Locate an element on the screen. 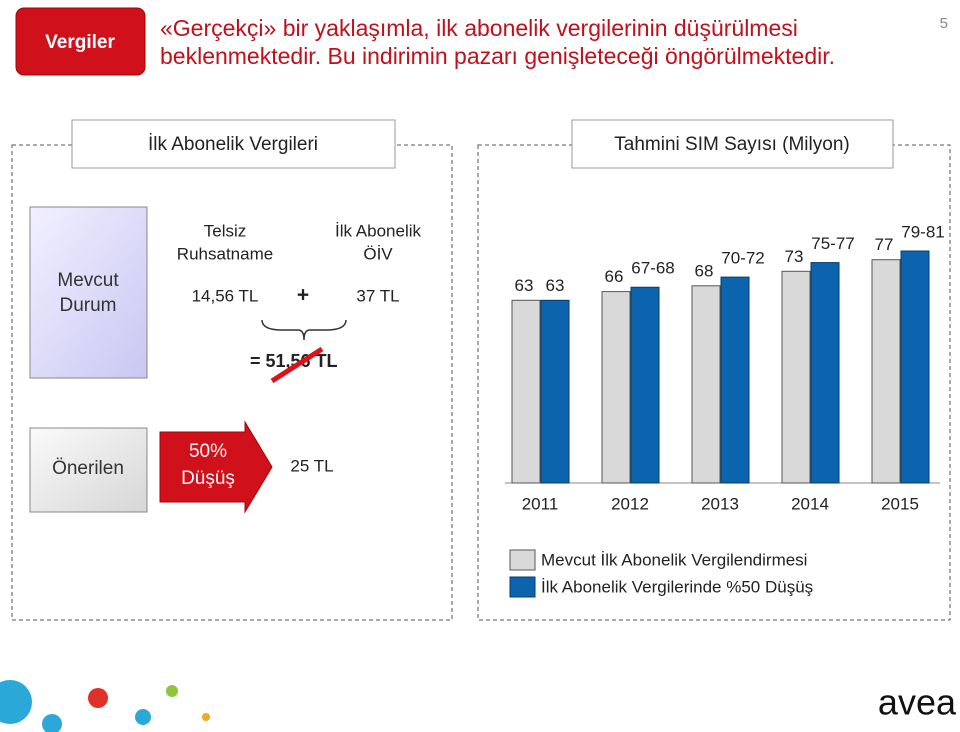 This screenshot has width=960, height=732. strike is located at coordinates (297, 365).